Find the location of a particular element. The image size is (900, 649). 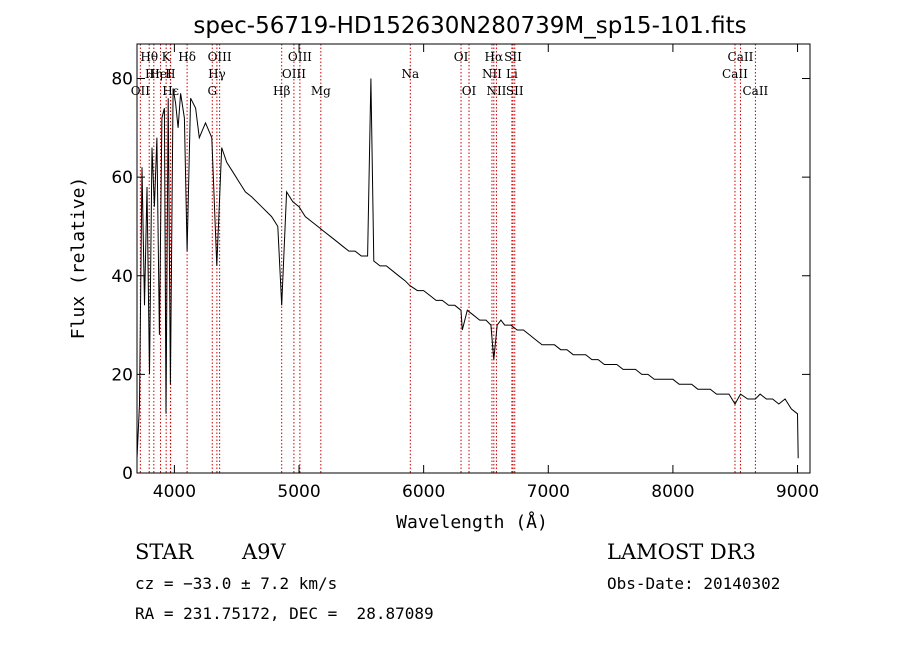

observation-date: Obs-Date: 20140302 is located at coordinates (694, 583).